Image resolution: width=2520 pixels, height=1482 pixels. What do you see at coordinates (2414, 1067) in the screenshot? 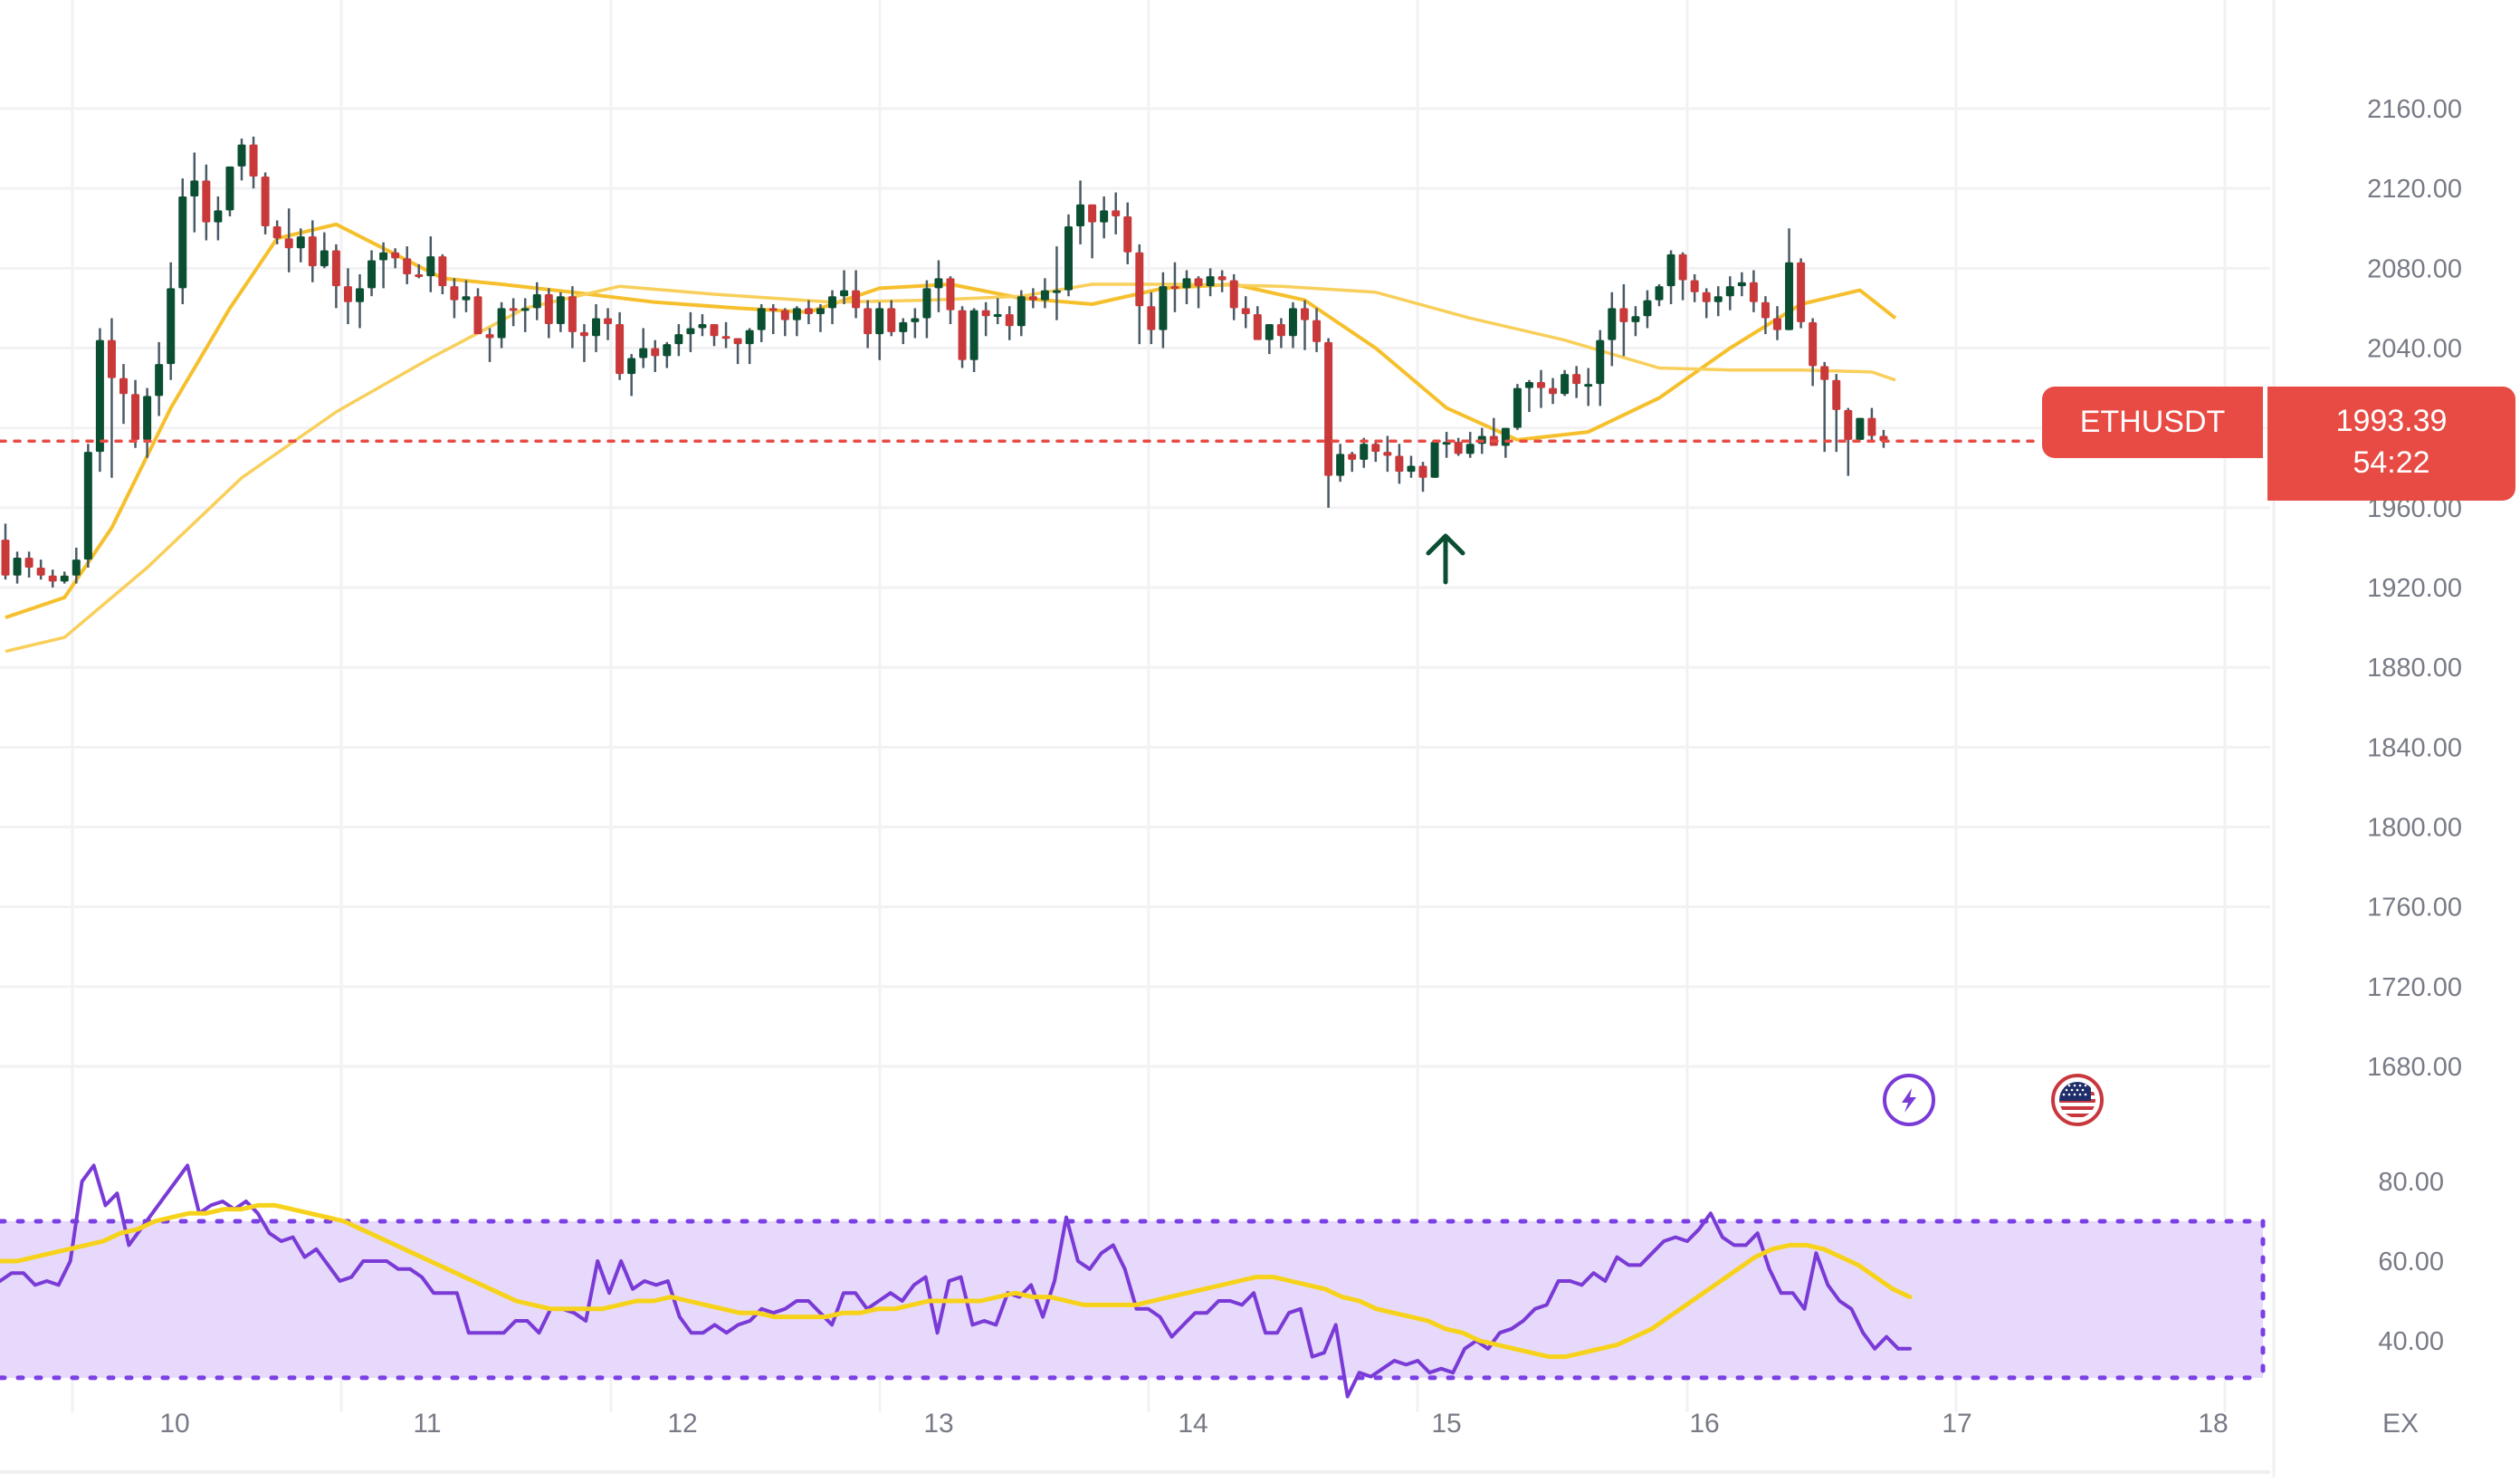
I see `price-axis-label: 1680.00` at bounding box center [2414, 1067].